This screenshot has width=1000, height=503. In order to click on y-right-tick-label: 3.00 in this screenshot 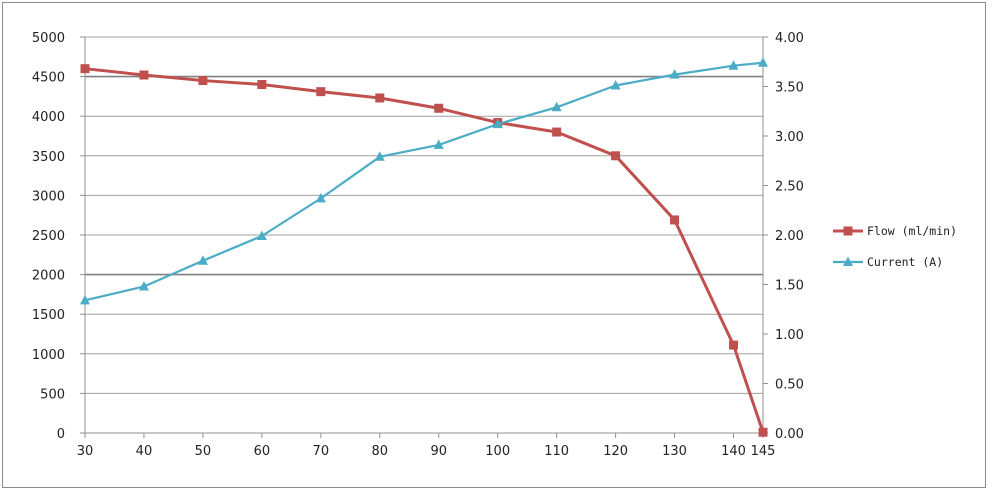, I will do `click(789, 137)`.